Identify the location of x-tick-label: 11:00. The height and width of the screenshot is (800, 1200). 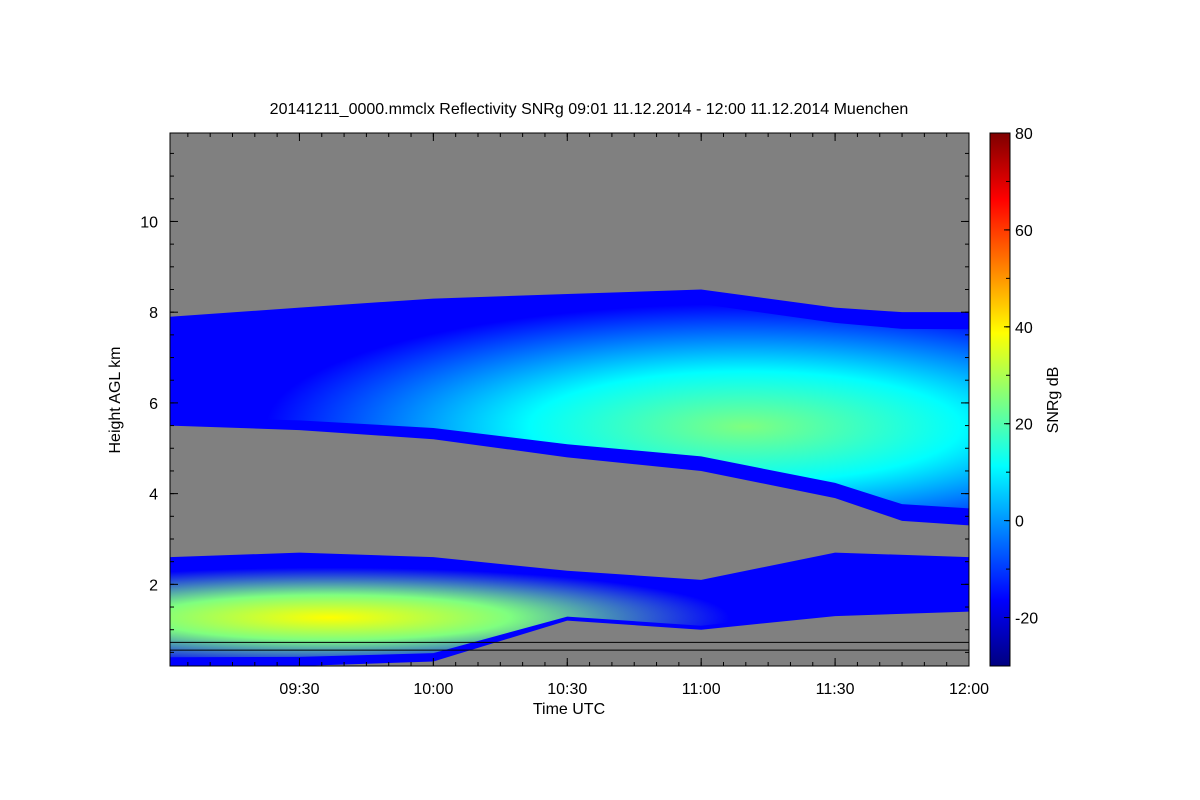
(701, 689).